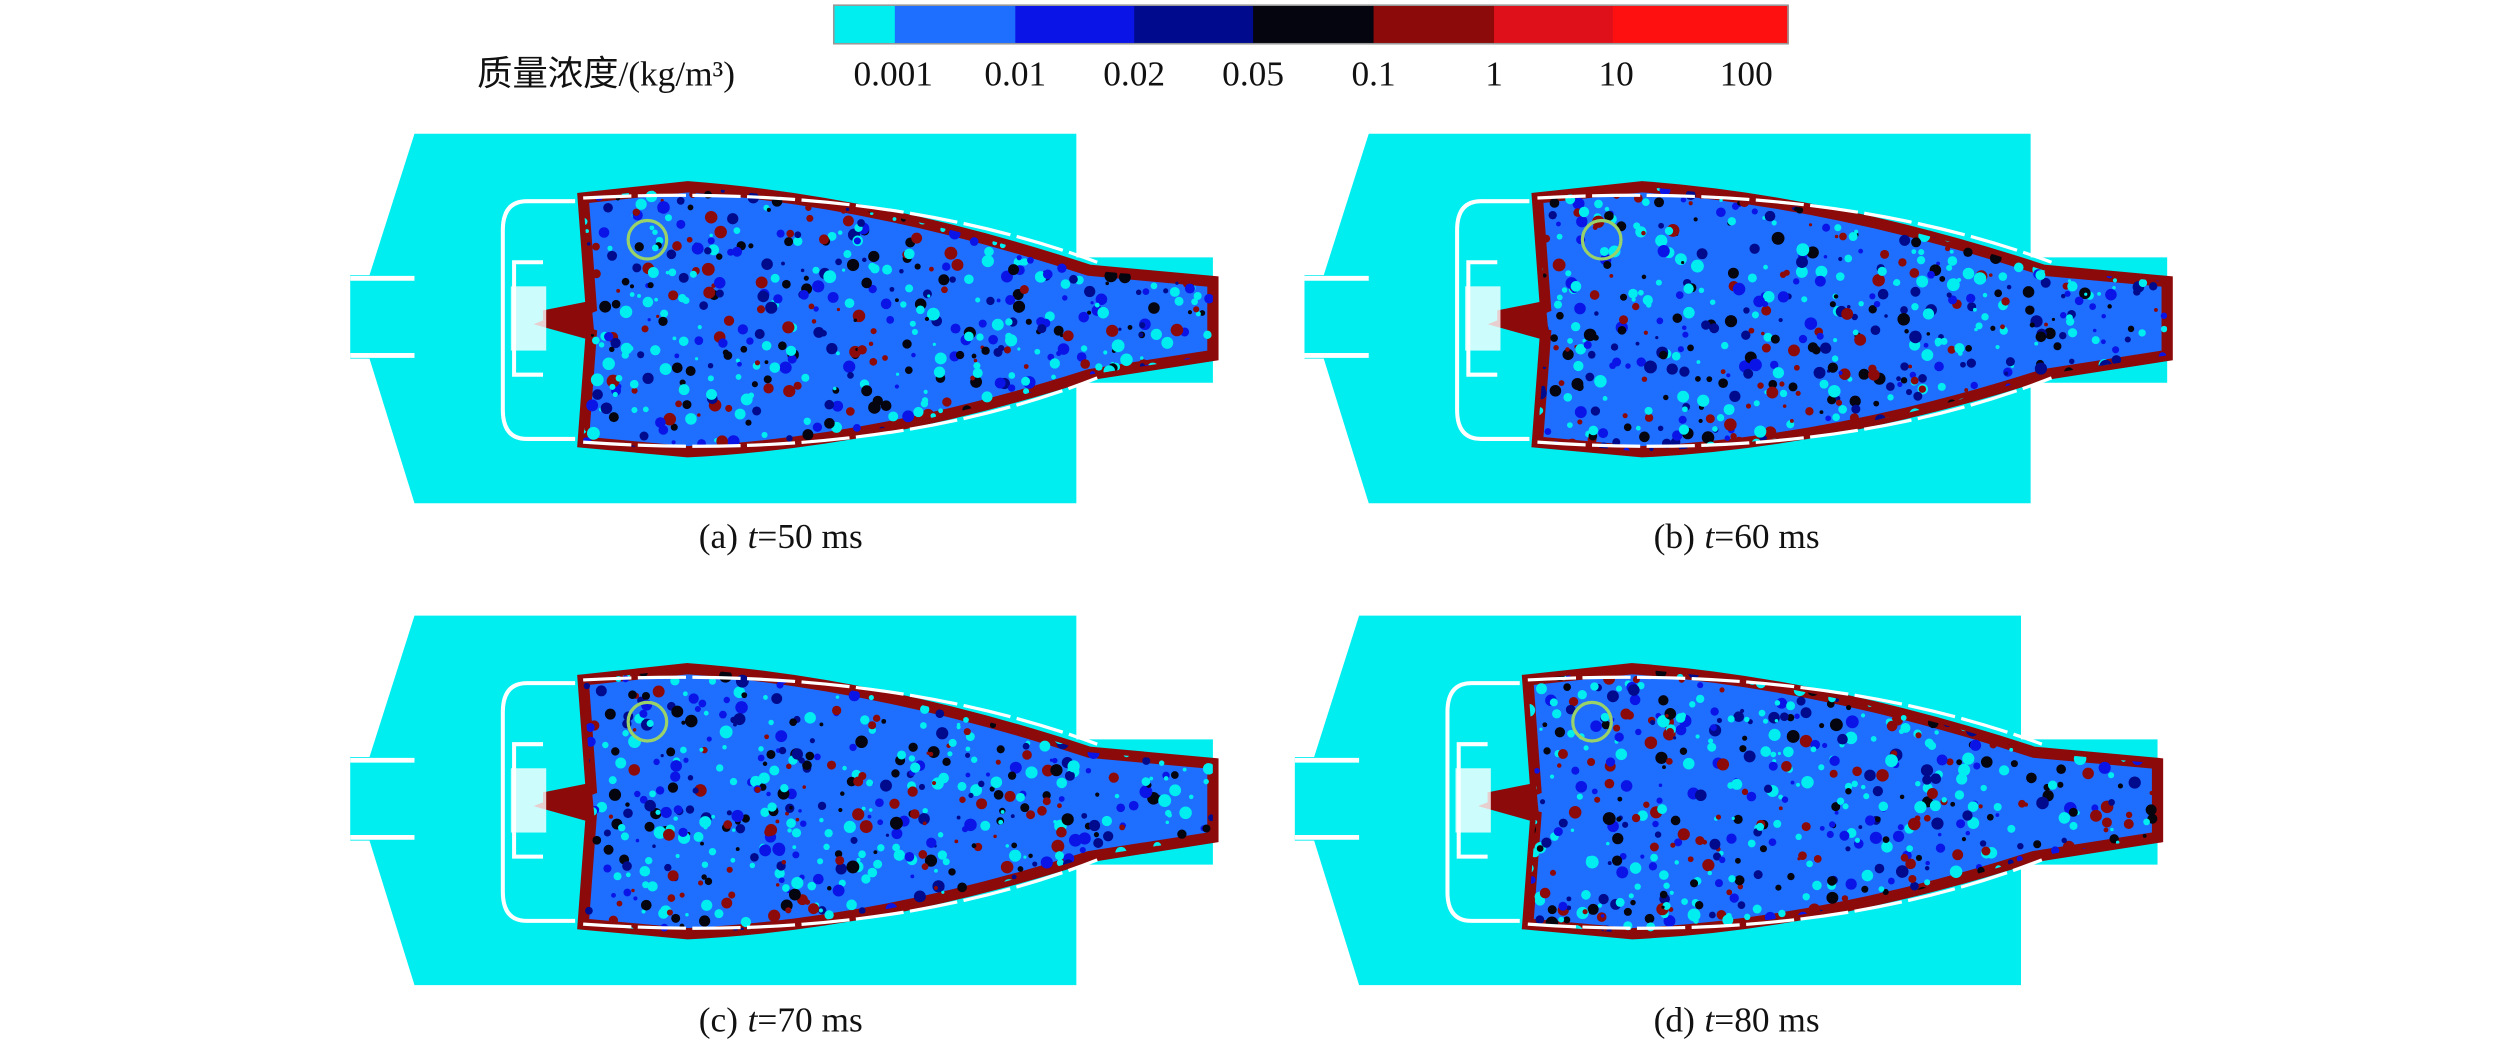 The image size is (2519, 1053). What do you see at coordinates (1373, 74) in the screenshot?
I see `colorbar-label: 0.1` at bounding box center [1373, 74].